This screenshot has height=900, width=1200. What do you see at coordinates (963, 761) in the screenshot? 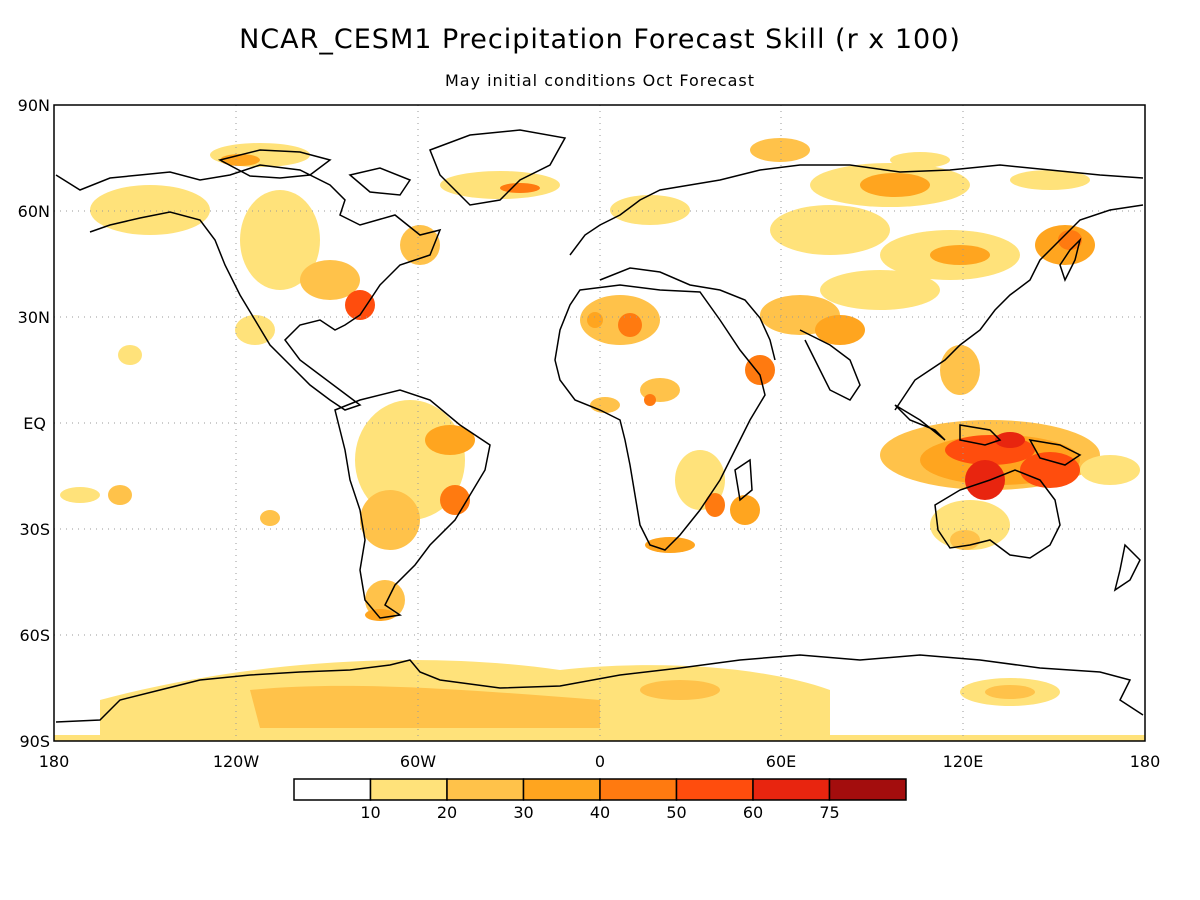
I see `lon-label: 120E` at bounding box center [963, 761].